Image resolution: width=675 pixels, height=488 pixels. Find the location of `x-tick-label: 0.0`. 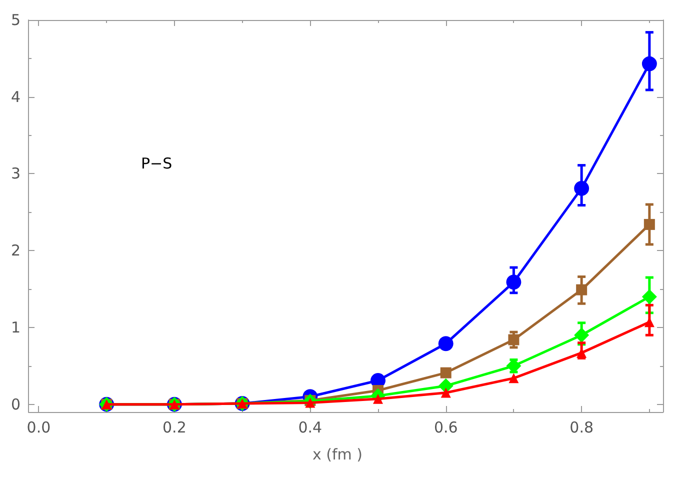

x-tick-label: 0.0 is located at coordinates (38, 427).